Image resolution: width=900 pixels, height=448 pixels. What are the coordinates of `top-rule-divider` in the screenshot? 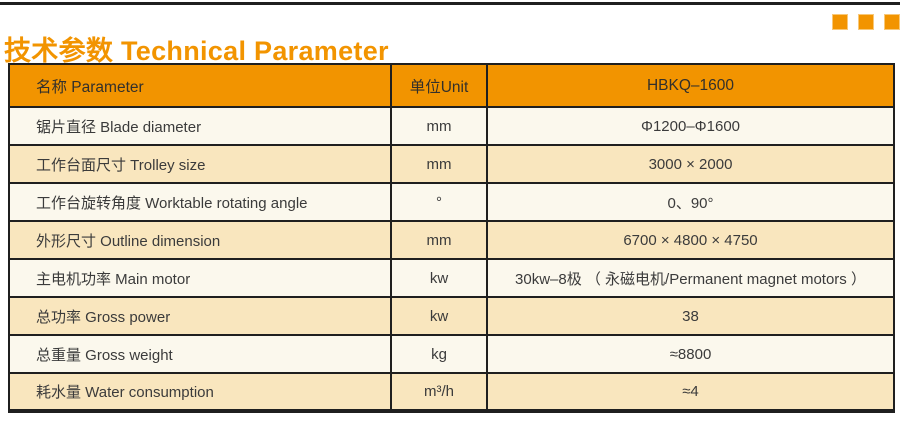 It's located at (450, 3).